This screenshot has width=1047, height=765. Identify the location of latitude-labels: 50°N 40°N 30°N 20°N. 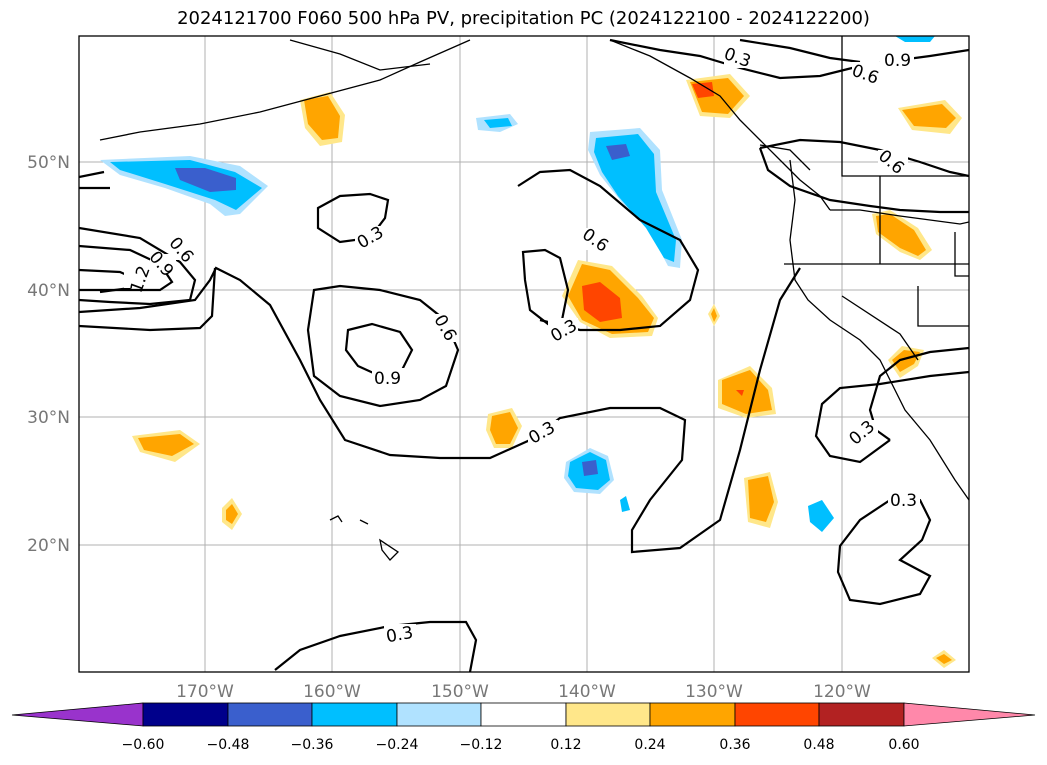
(48, 354).